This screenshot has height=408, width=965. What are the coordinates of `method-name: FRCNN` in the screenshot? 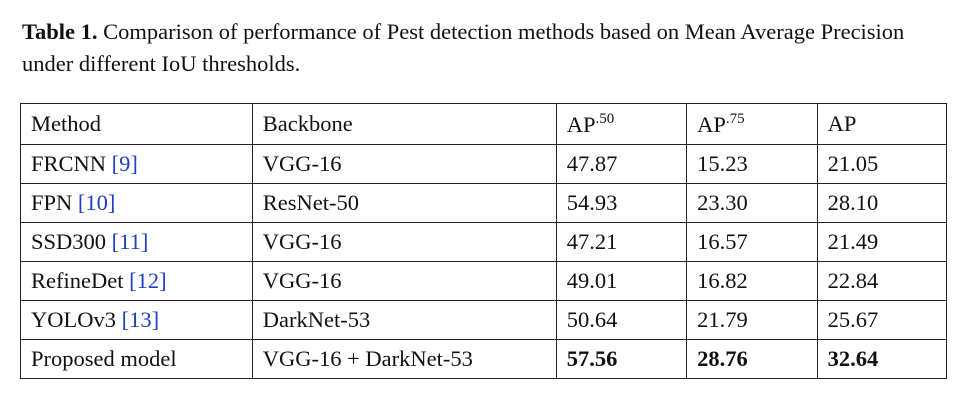 It's located at (69, 163).